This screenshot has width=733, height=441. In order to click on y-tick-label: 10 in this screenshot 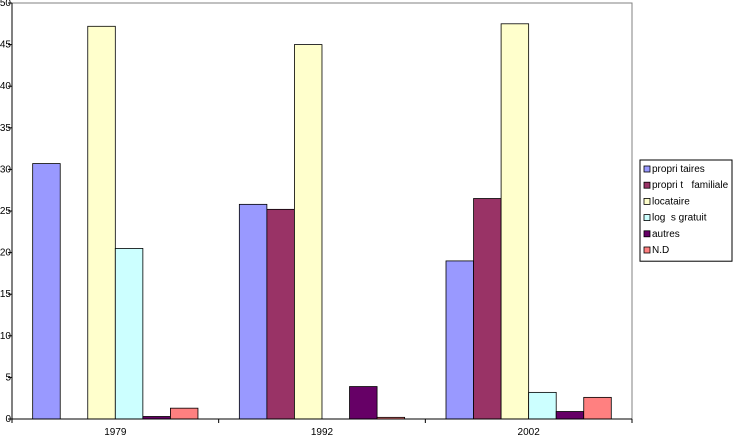, I will do `click(5, 336)`.